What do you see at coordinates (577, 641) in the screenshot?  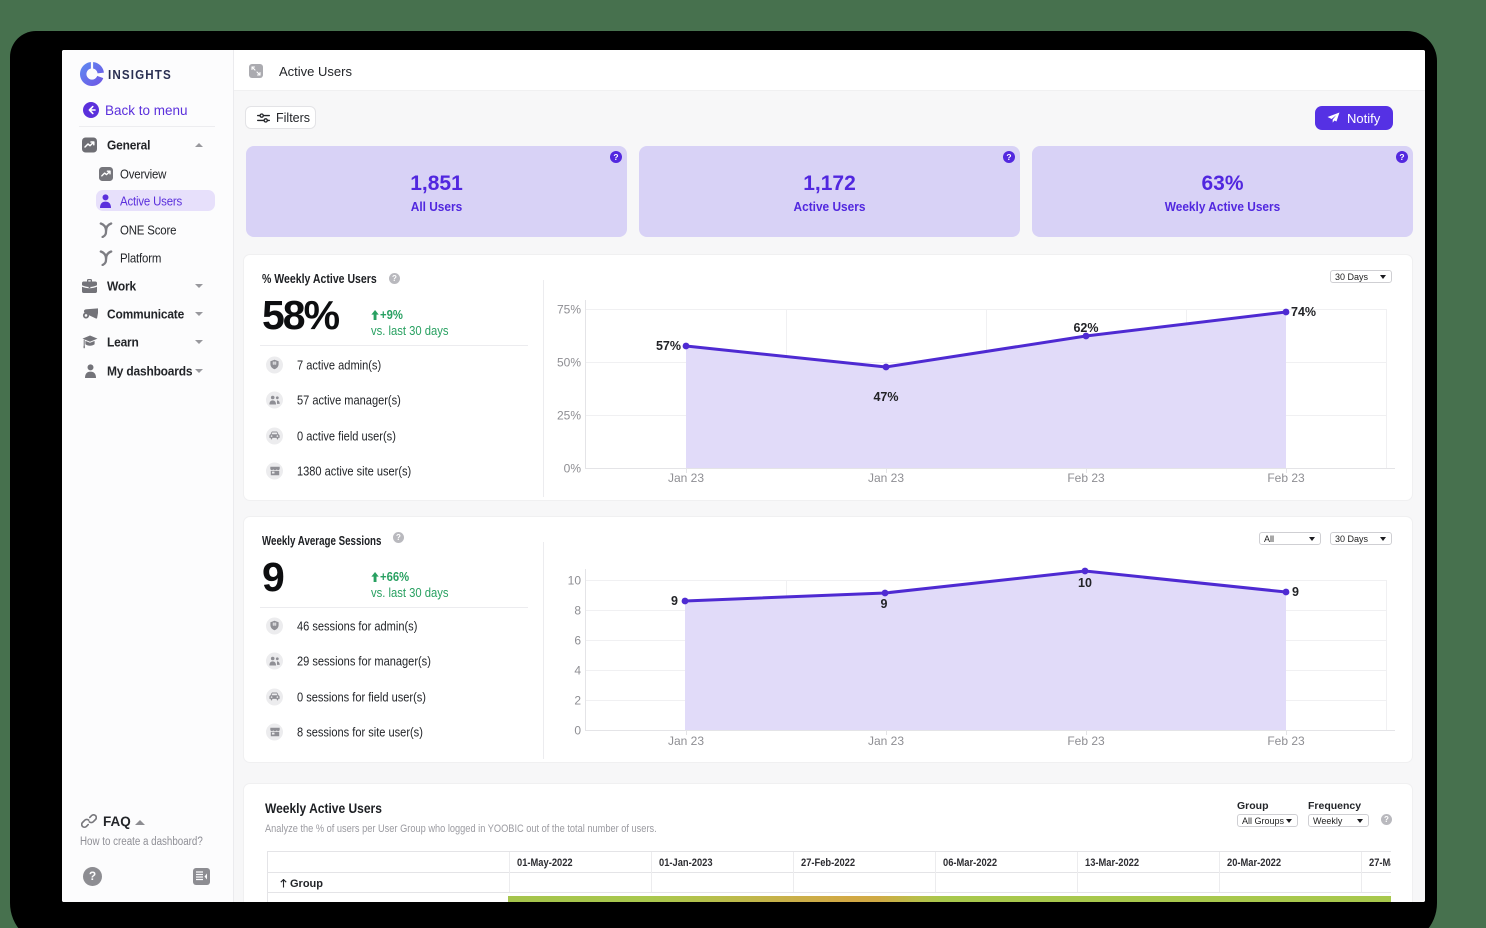 I see `svg-text: 6` at bounding box center [577, 641].